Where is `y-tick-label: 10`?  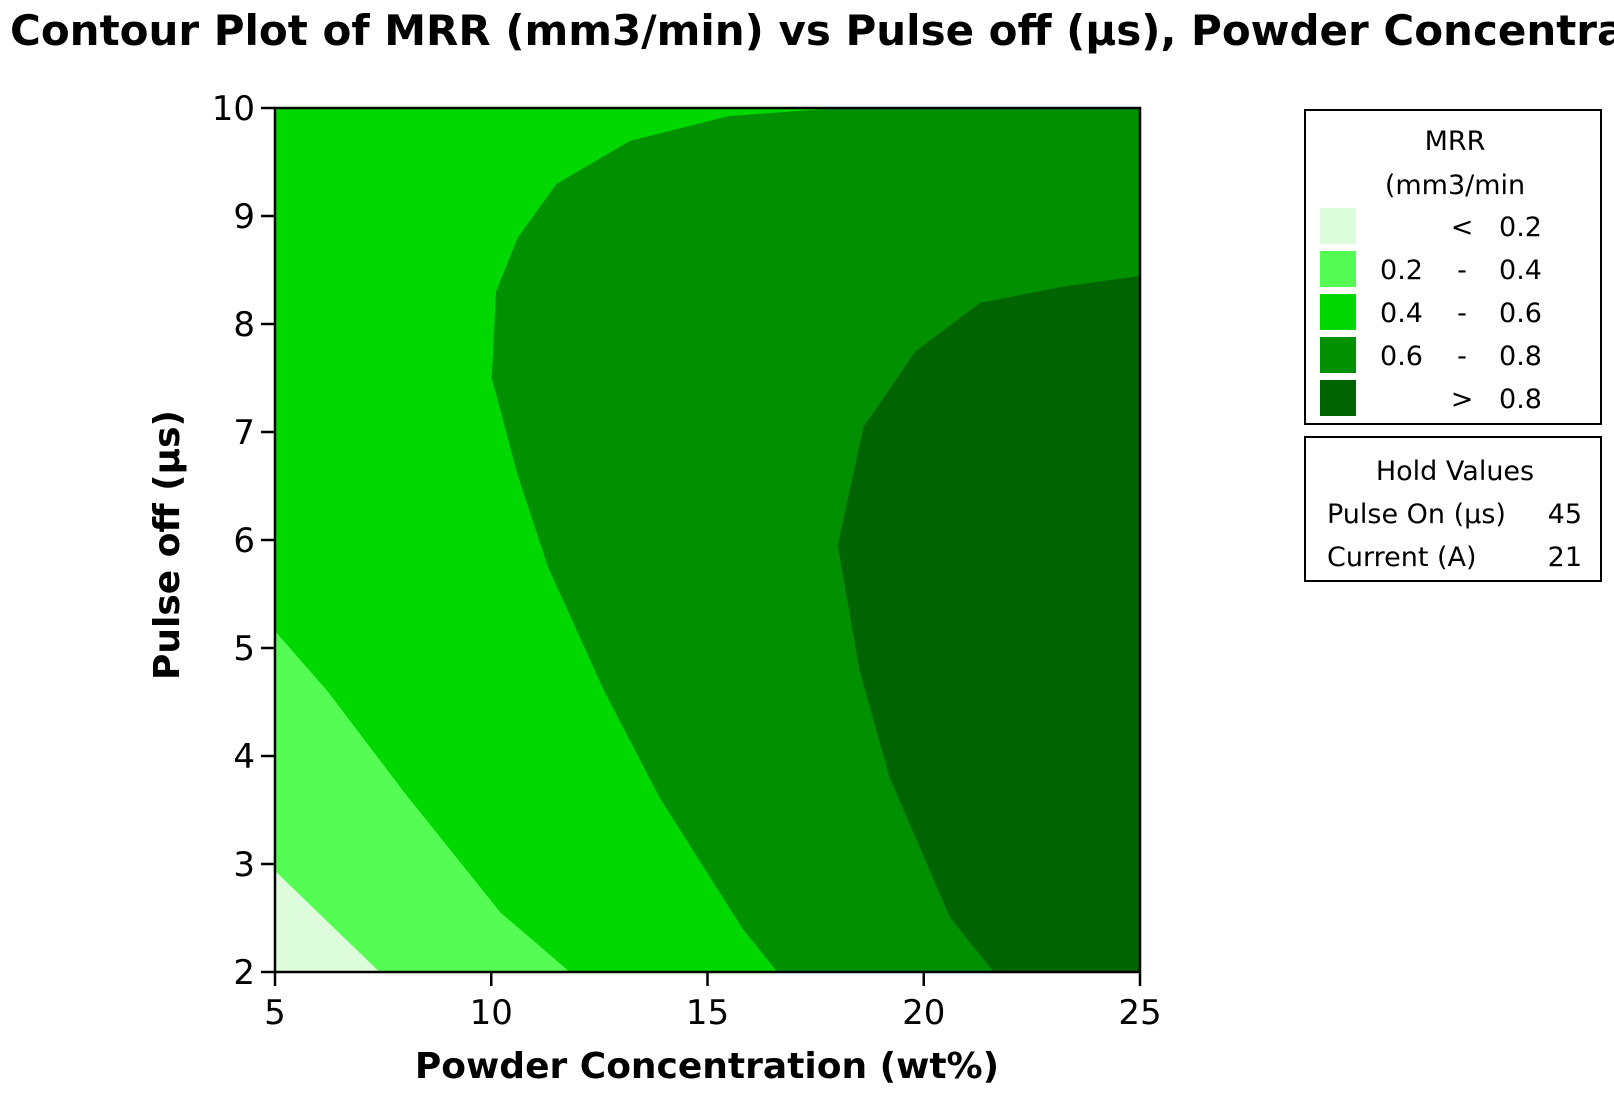
y-tick-label: 10 is located at coordinates (233, 109).